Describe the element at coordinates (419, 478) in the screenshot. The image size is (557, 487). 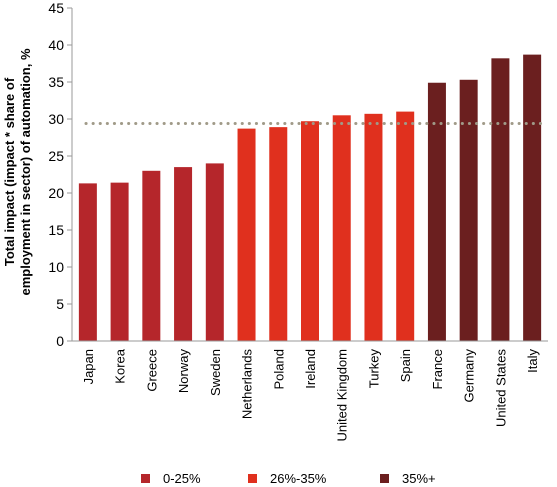
I see `legend-label: 35%+` at that location.